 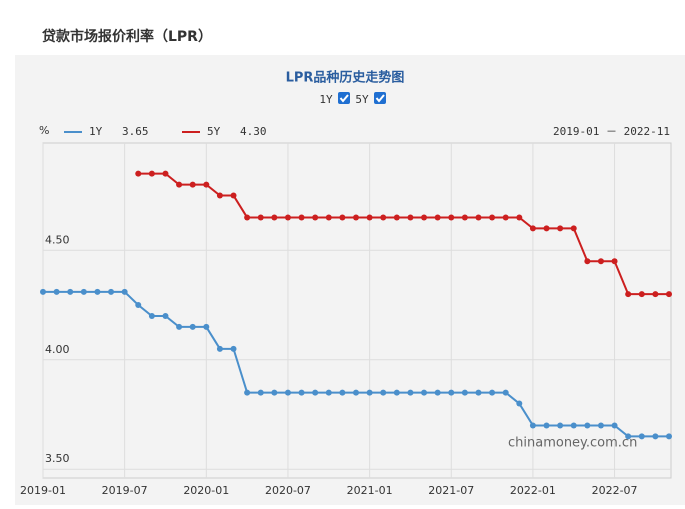 I want to click on x-tick-label: 2020-07, so click(x=288, y=490).